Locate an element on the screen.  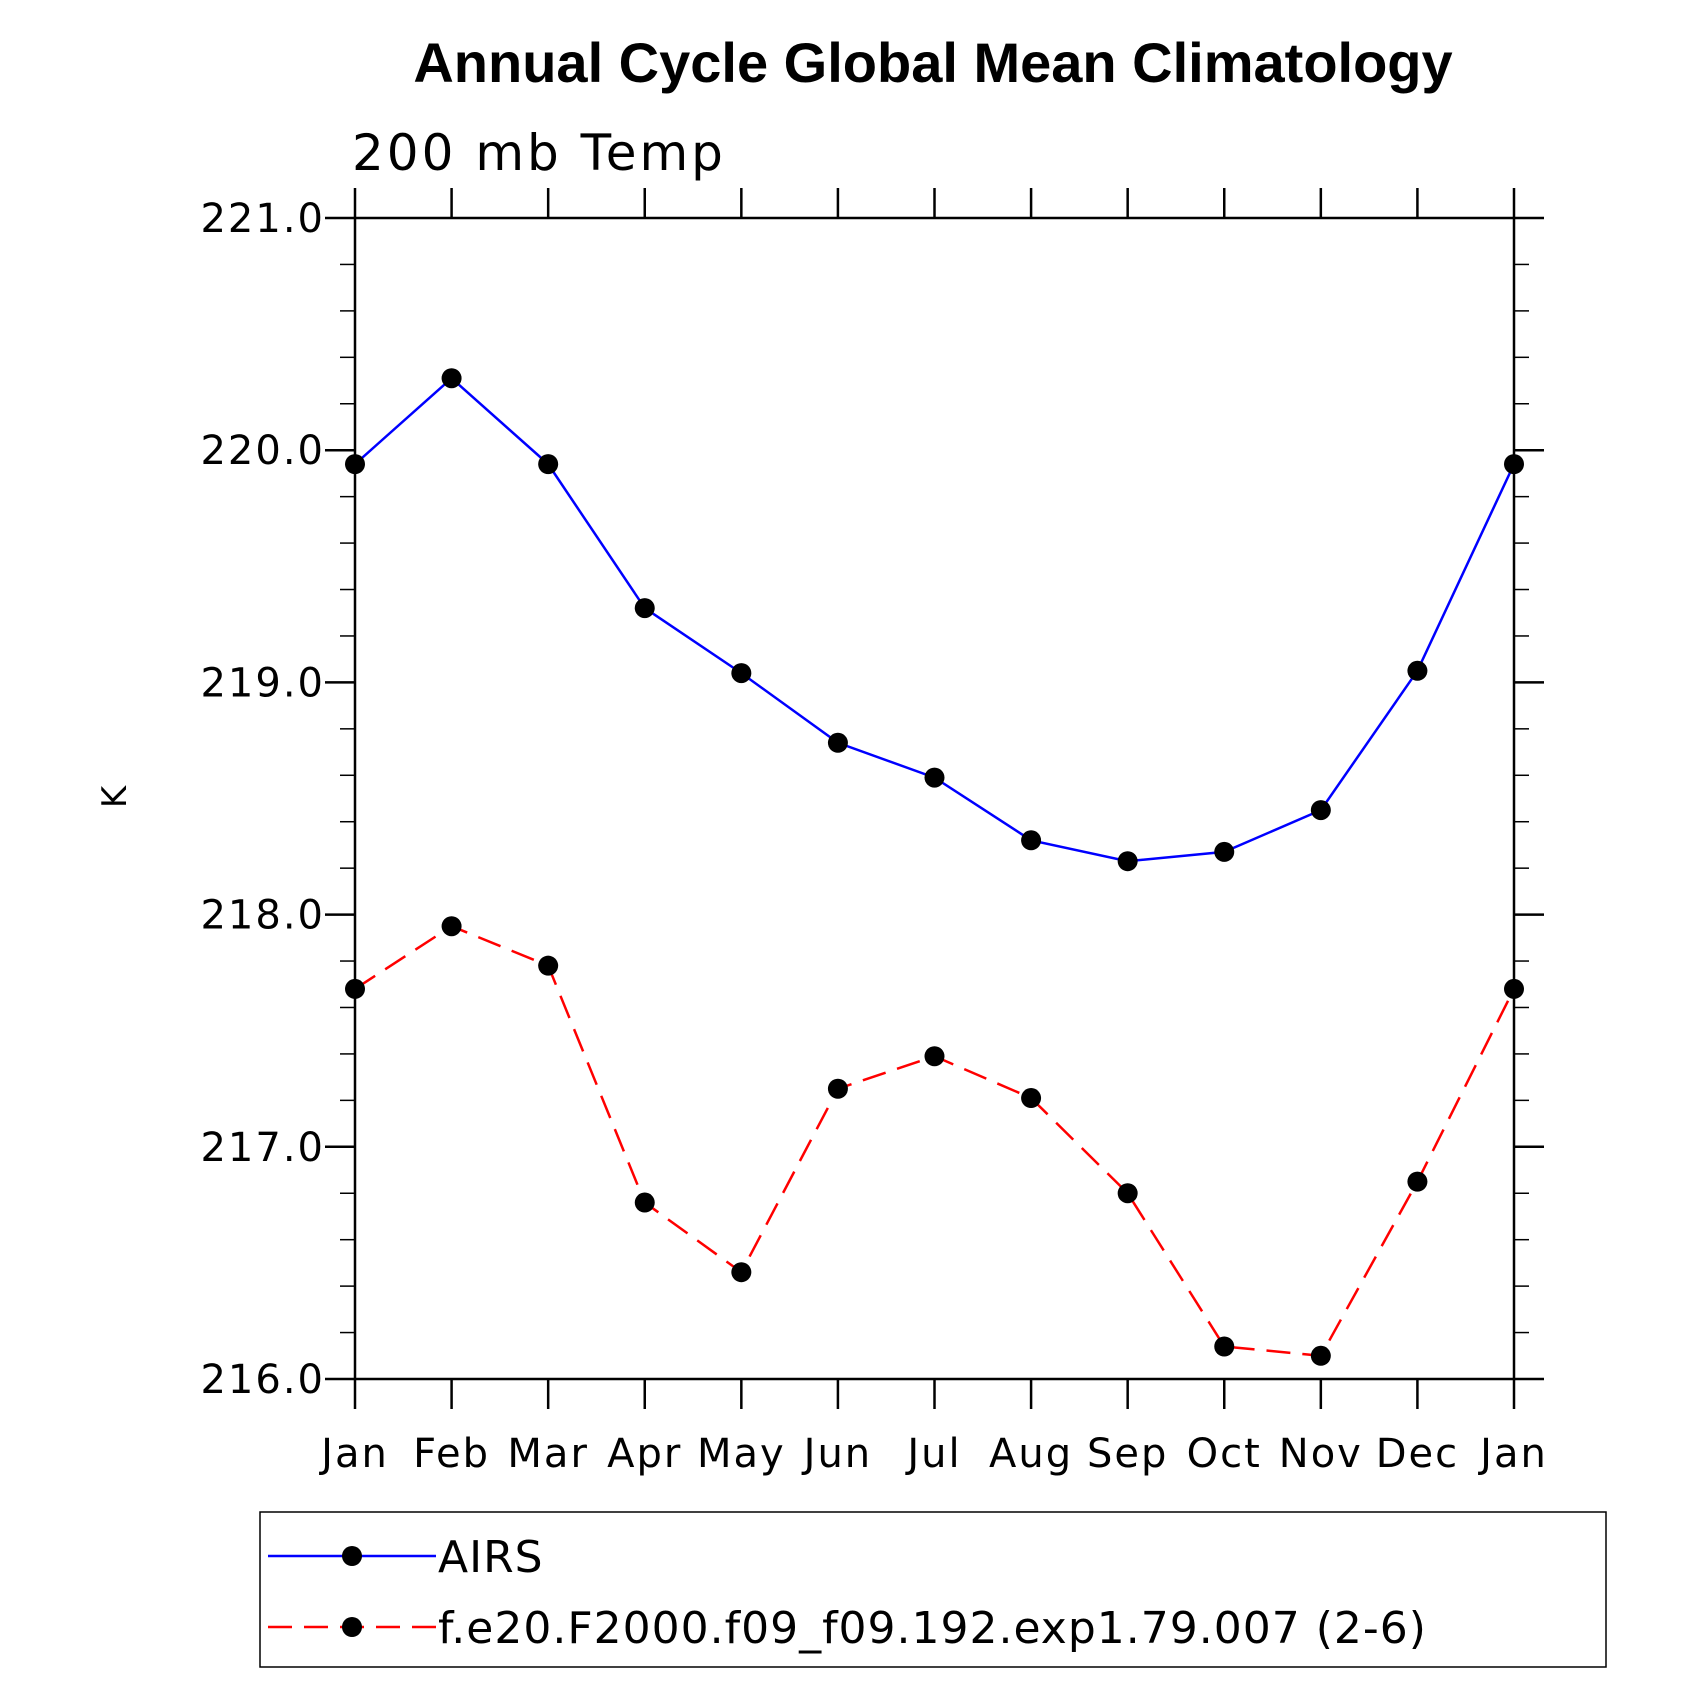
y-tick-labels: 216.0 217.0 218.0 219.0 220.0 221.0 is located at coordinates (262, 799).